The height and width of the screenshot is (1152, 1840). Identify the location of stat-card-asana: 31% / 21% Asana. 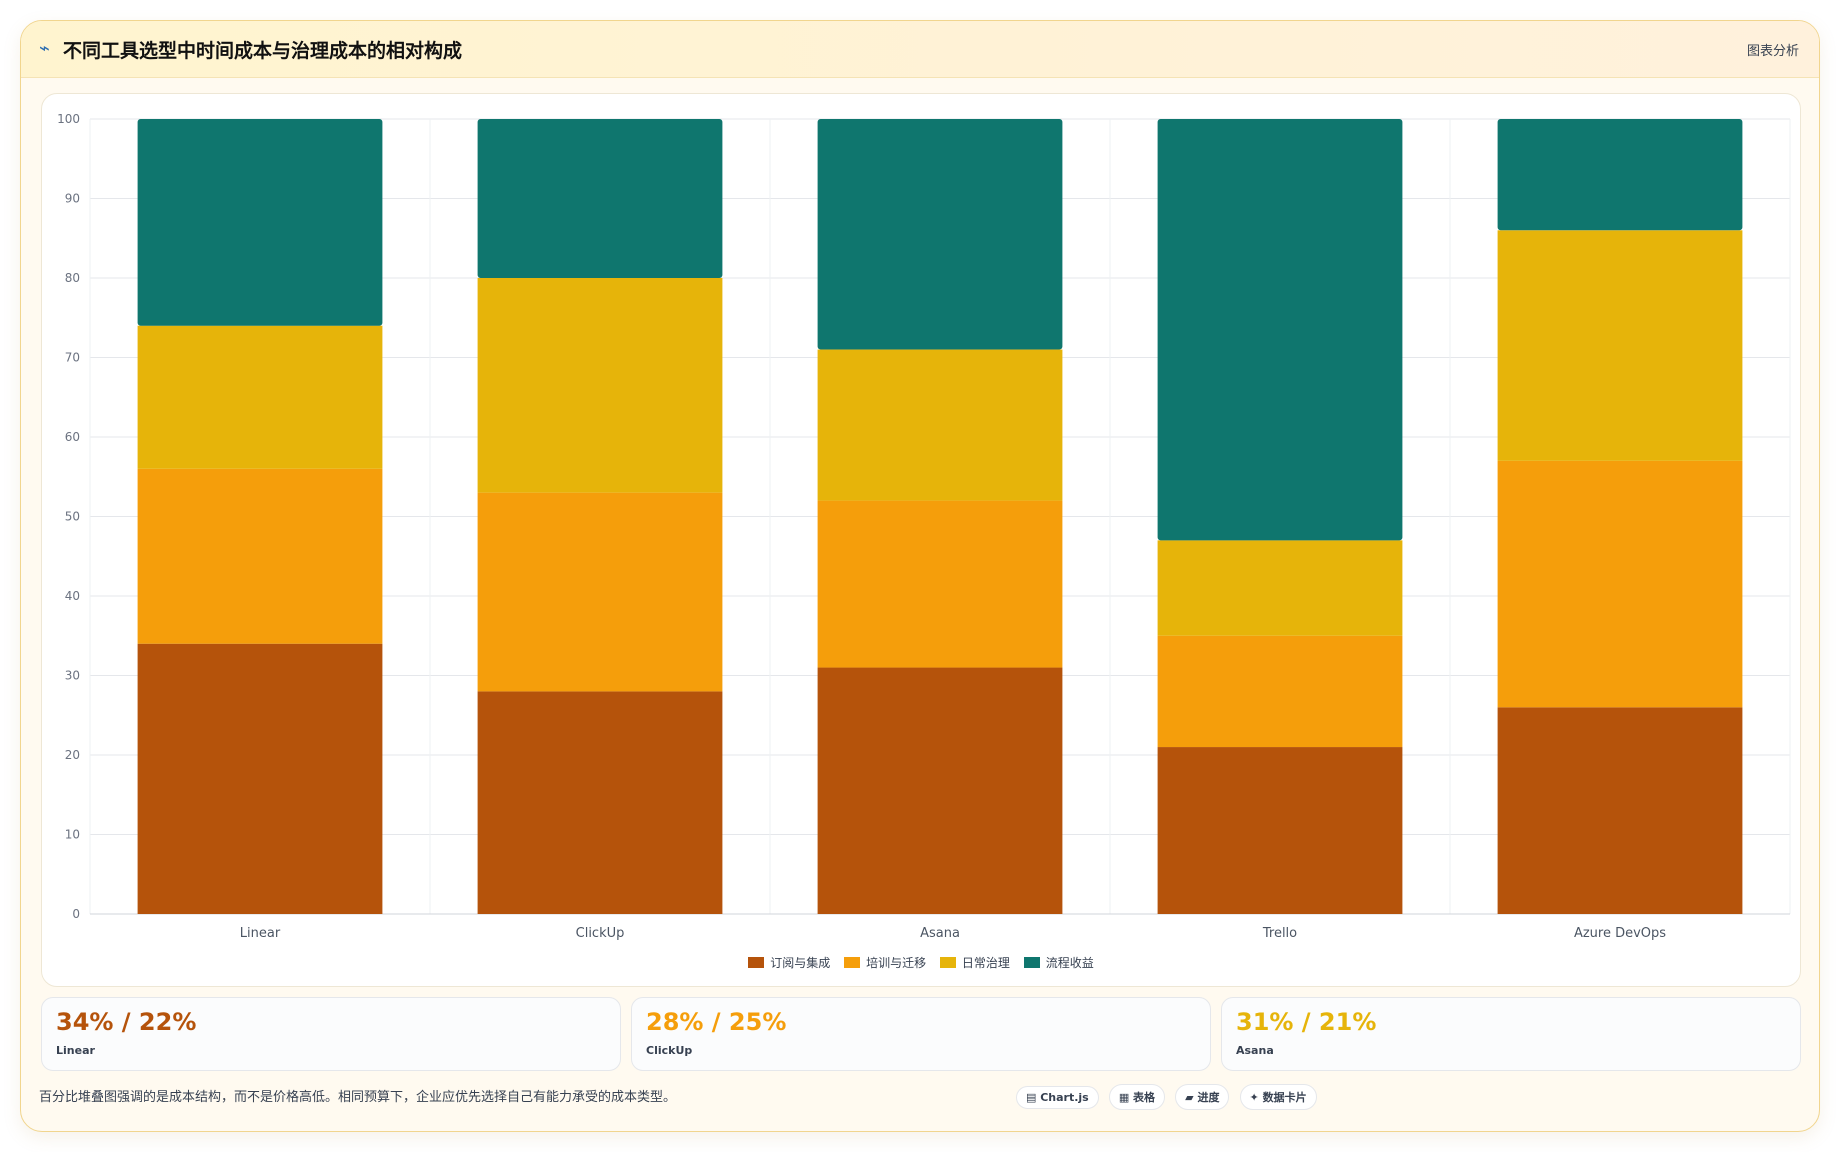
(1511, 1034).